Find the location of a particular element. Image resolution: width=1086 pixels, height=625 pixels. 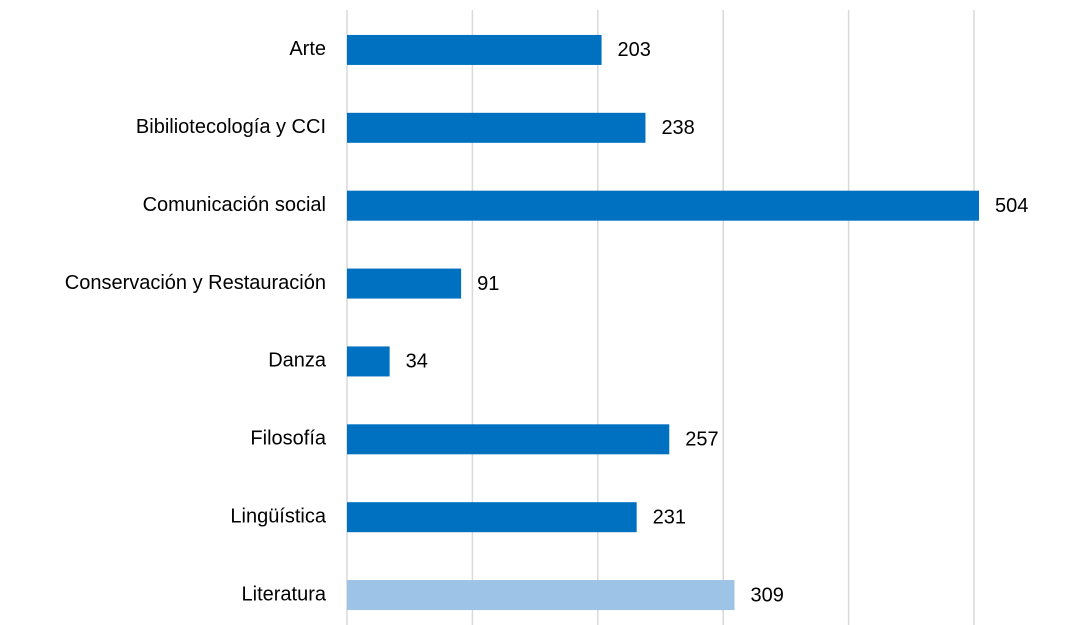

value-label: 203 is located at coordinates (634, 50).